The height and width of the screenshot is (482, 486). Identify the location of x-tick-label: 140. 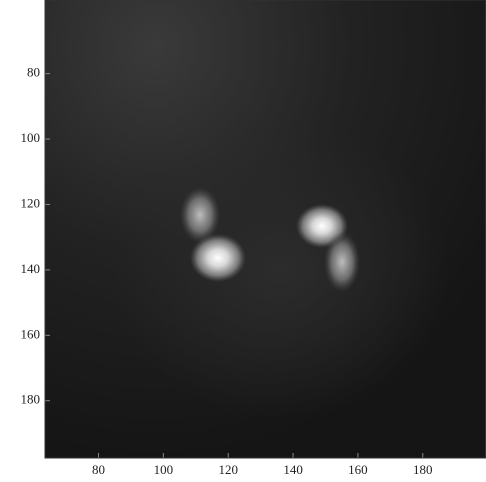
(293, 469).